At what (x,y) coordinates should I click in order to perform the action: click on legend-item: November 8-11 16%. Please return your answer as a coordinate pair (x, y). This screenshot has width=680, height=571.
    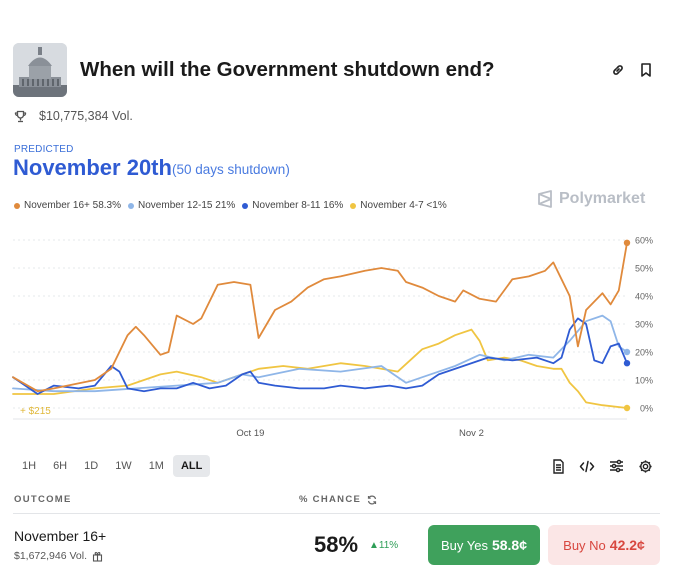
    Looking at the image, I should click on (292, 205).